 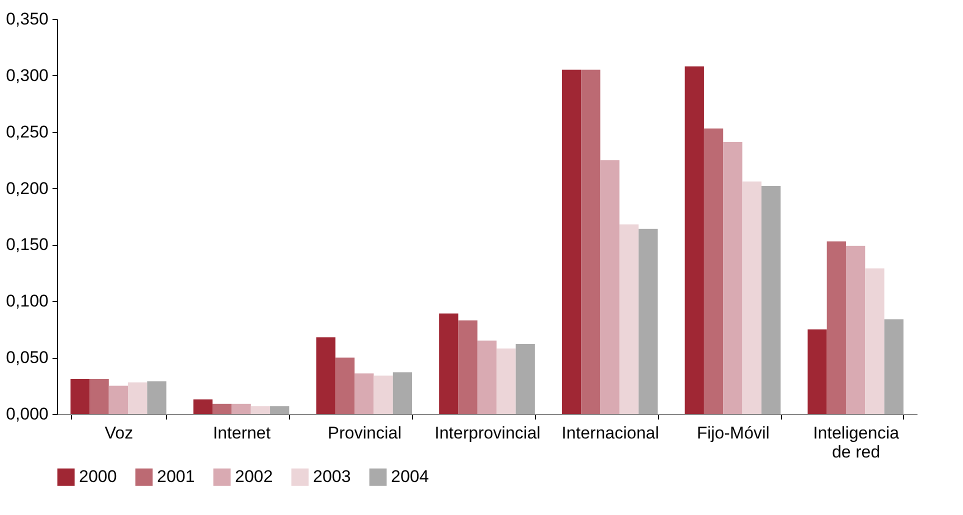 I want to click on y-tick-label: 0,350, so click(x=27, y=19).